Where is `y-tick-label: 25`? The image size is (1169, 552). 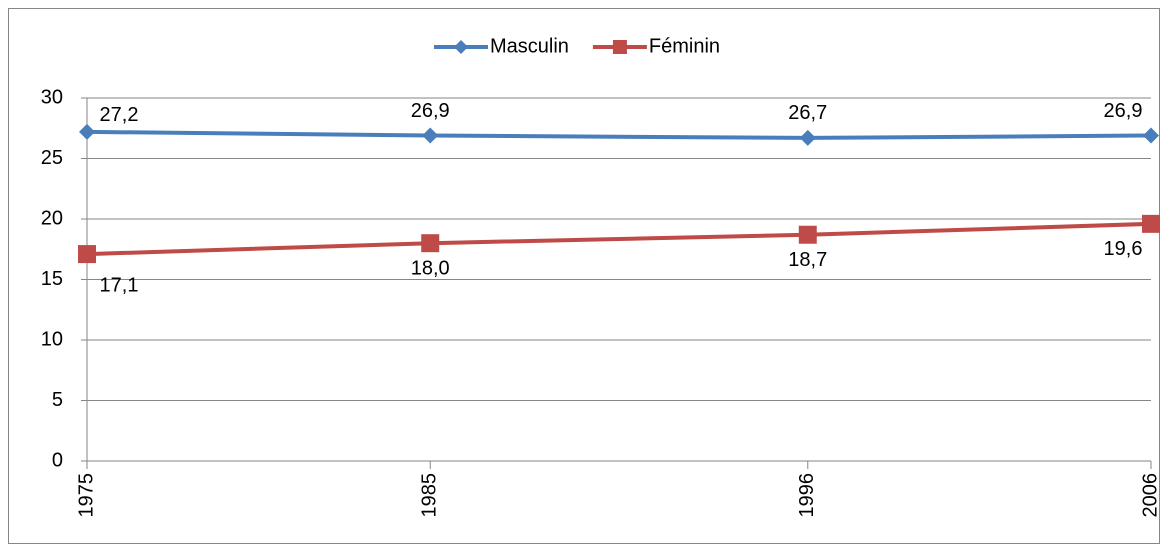
y-tick-label: 25 is located at coordinates (52, 158).